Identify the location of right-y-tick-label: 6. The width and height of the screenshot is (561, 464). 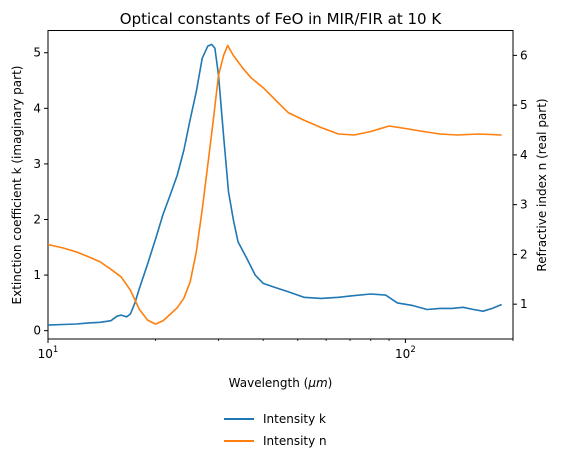
(524, 55).